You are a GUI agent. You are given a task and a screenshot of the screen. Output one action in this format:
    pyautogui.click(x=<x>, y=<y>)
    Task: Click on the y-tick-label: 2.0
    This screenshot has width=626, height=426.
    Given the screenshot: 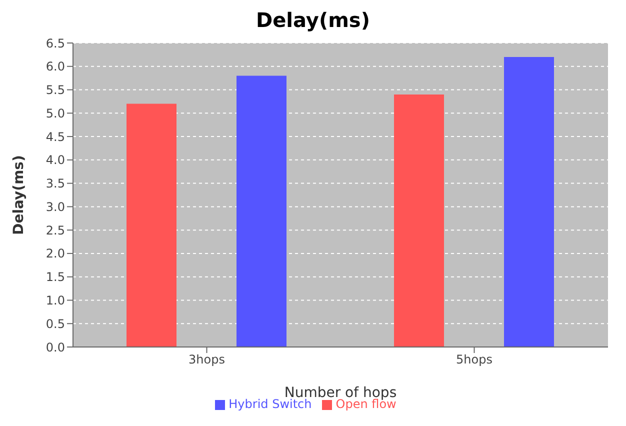 What is the action you would take?
    pyautogui.click(x=55, y=253)
    